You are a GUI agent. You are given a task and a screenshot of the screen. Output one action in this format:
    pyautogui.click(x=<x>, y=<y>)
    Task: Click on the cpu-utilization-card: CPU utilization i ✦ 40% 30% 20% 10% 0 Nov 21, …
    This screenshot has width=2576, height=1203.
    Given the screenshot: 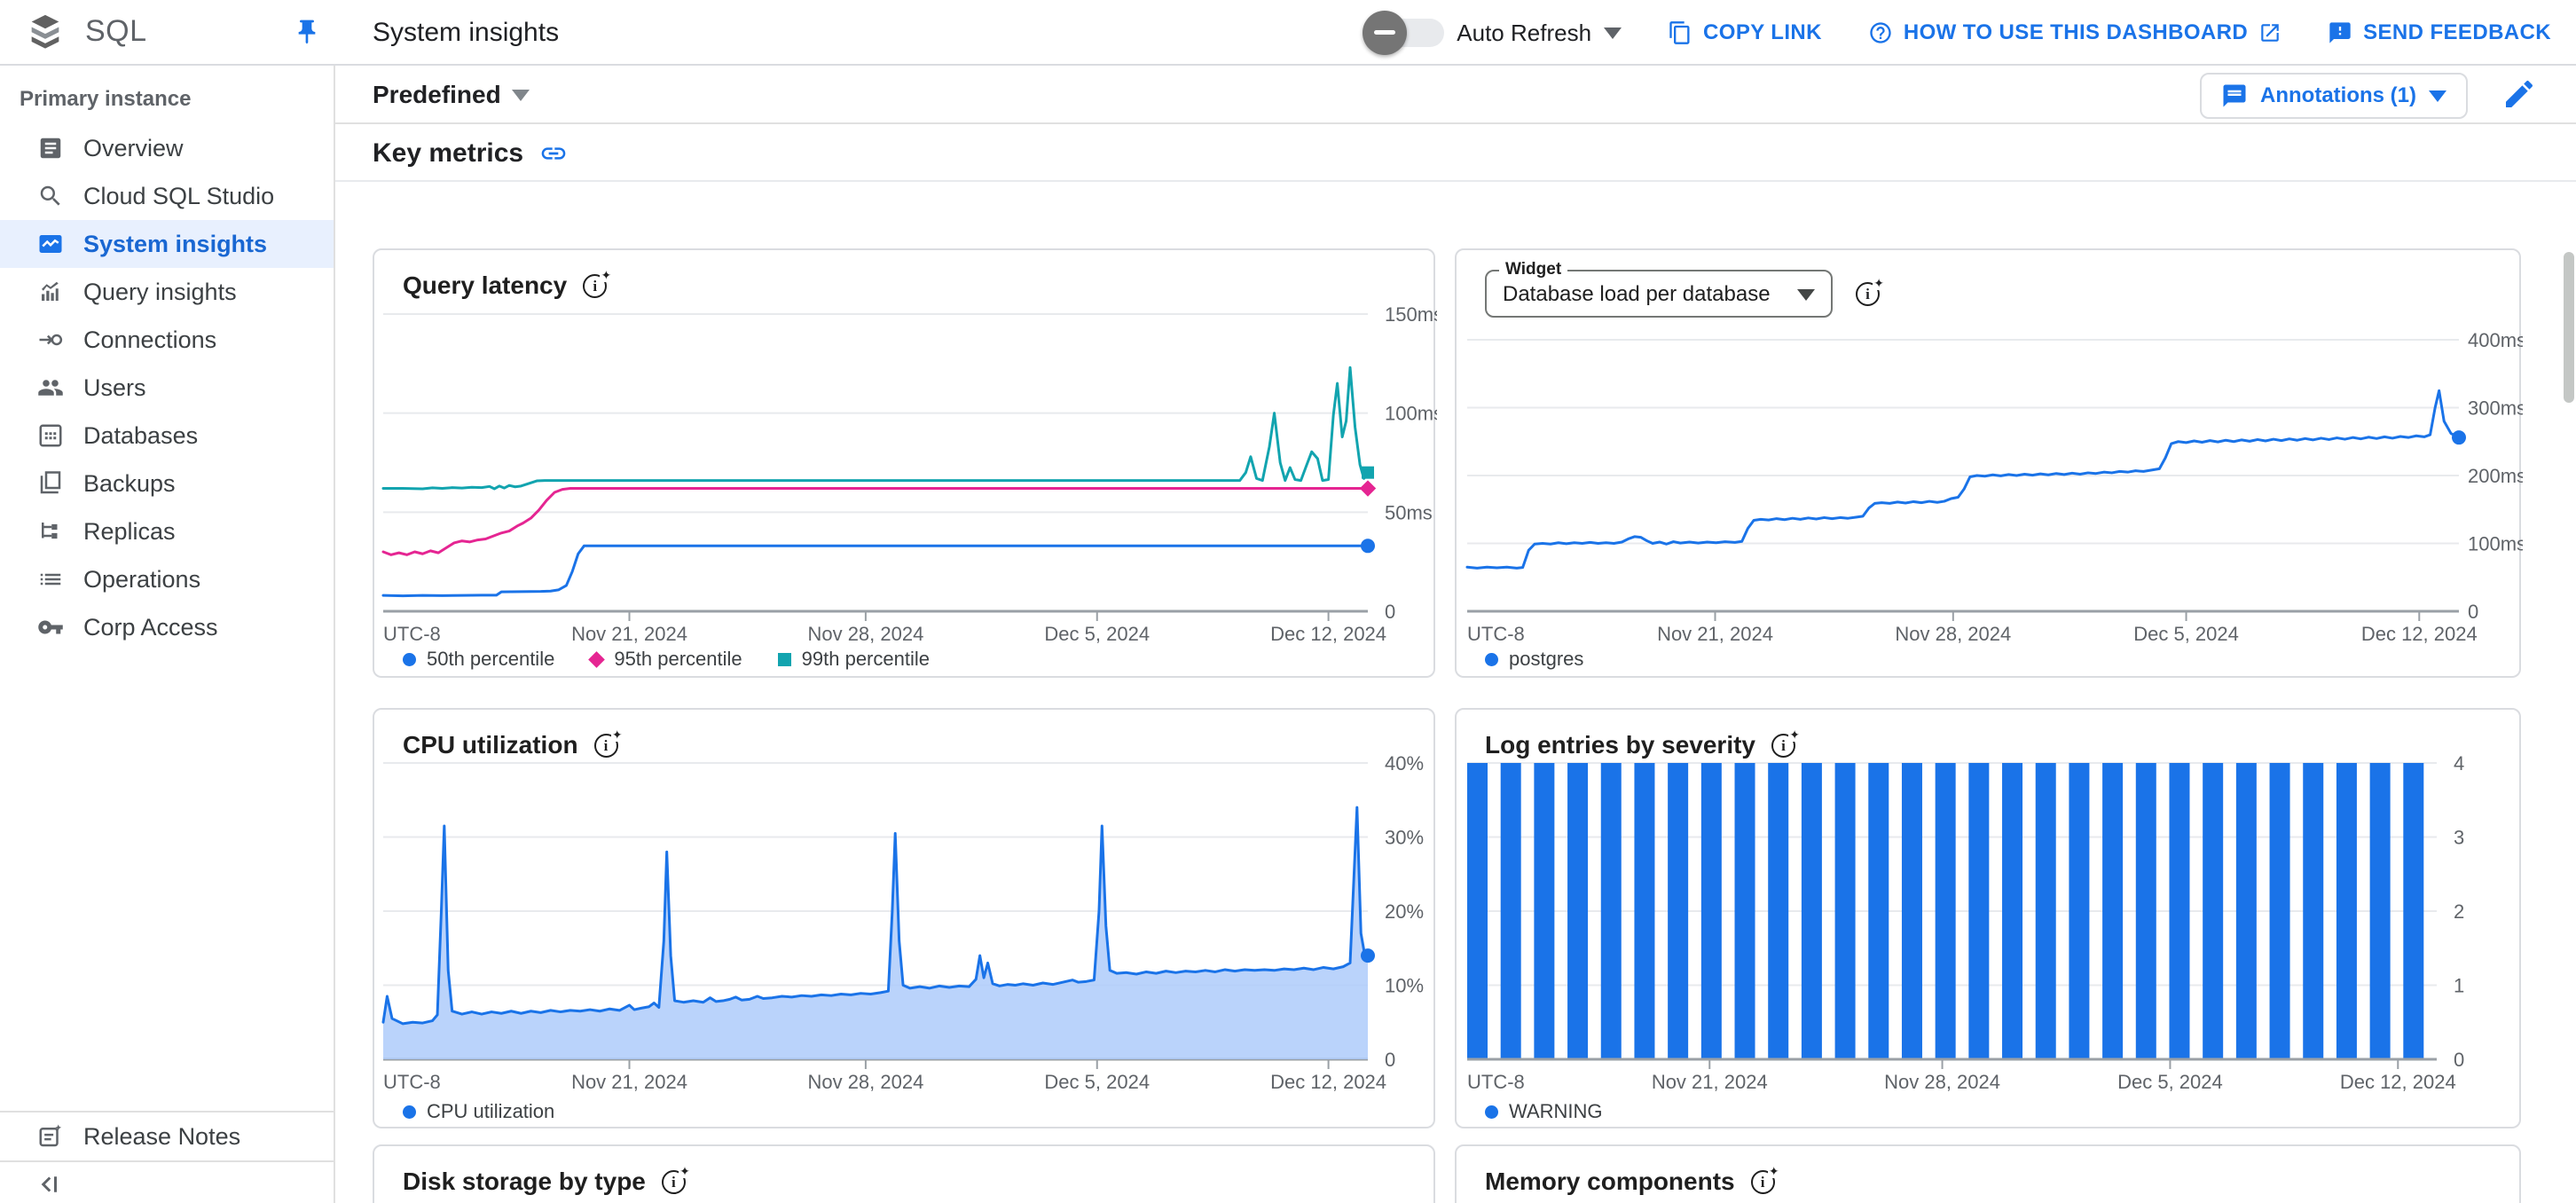 What is the action you would take?
    pyautogui.click(x=904, y=918)
    